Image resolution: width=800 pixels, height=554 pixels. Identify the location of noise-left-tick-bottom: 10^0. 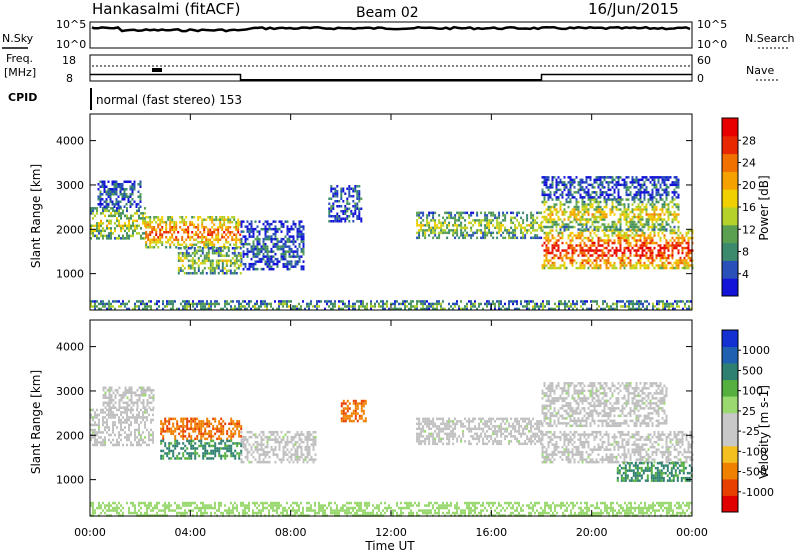
(71, 44).